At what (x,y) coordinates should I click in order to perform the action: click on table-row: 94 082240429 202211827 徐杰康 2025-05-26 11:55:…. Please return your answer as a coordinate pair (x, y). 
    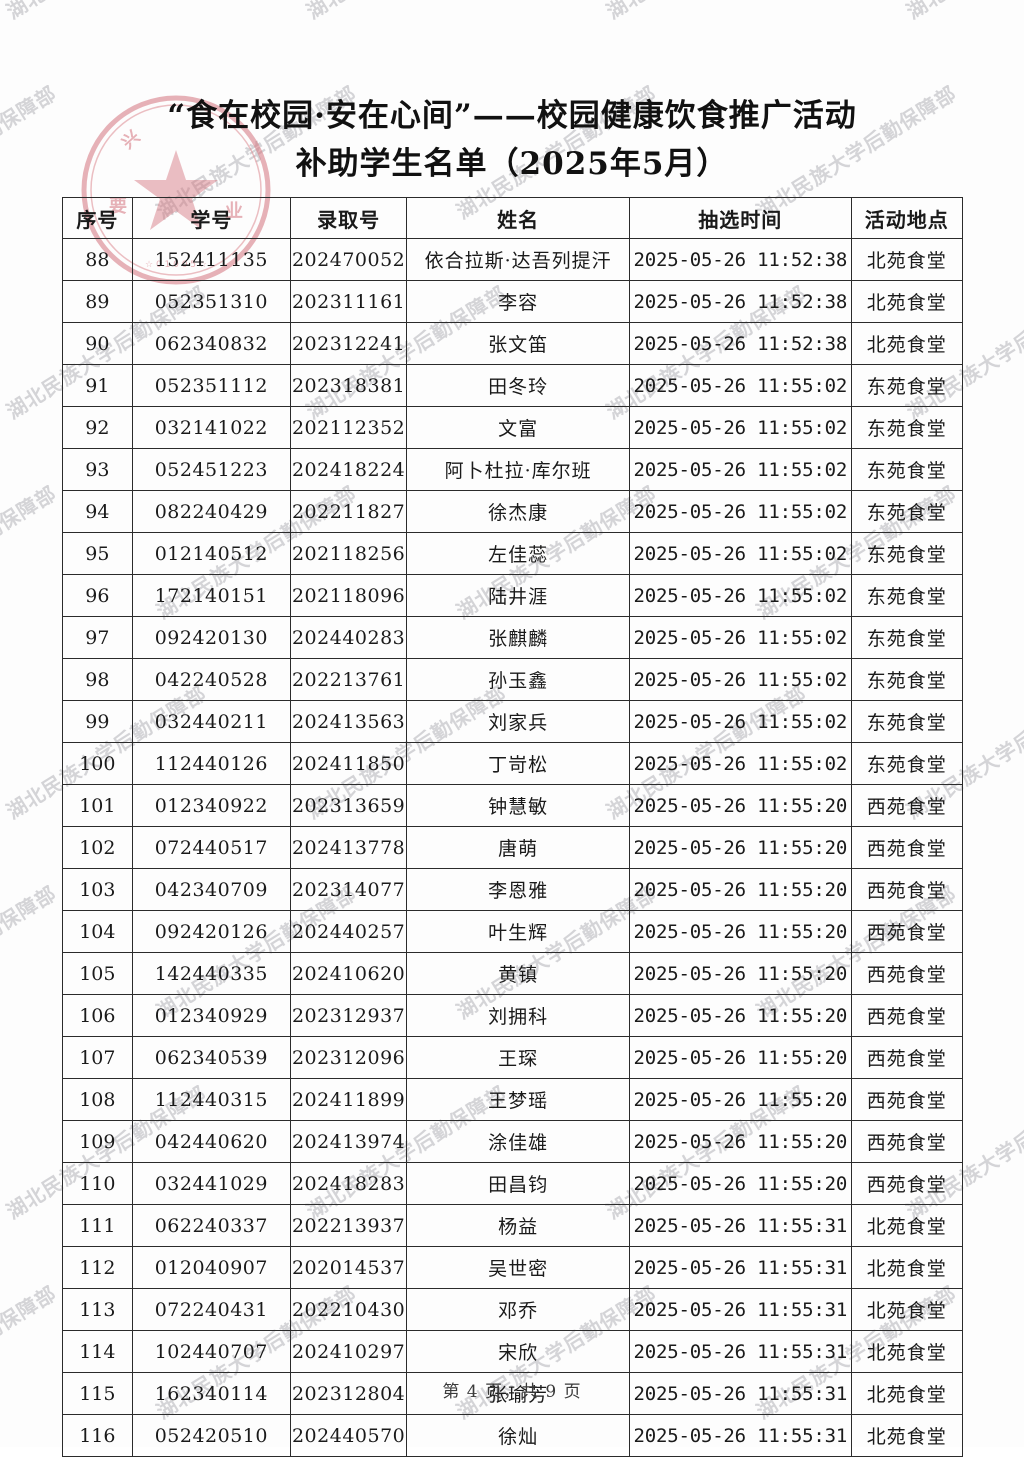
    Looking at the image, I should click on (513, 511).